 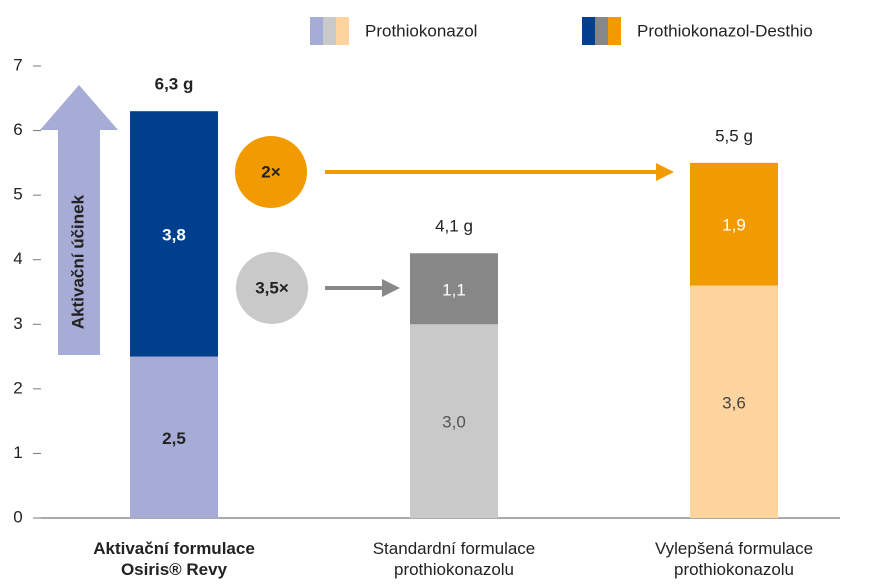 I want to click on total-label: 4,1 g, so click(x=454, y=226).